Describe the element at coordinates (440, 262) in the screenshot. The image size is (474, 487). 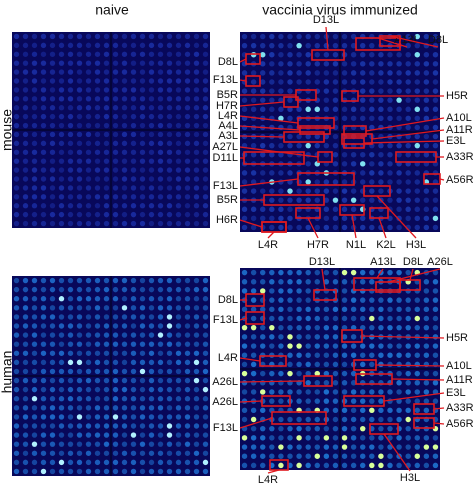
I see `antigen-label: A26L` at that location.